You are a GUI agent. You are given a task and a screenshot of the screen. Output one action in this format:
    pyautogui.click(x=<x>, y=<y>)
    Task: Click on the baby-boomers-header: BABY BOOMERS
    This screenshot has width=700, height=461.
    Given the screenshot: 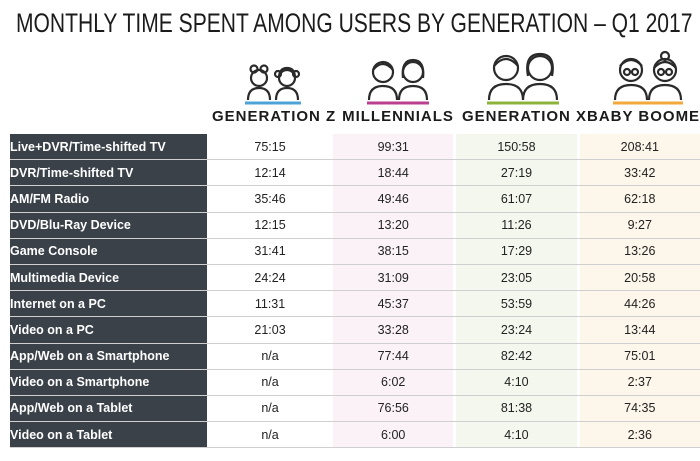 What is the action you would take?
    pyautogui.click(x=643, y=89)
    